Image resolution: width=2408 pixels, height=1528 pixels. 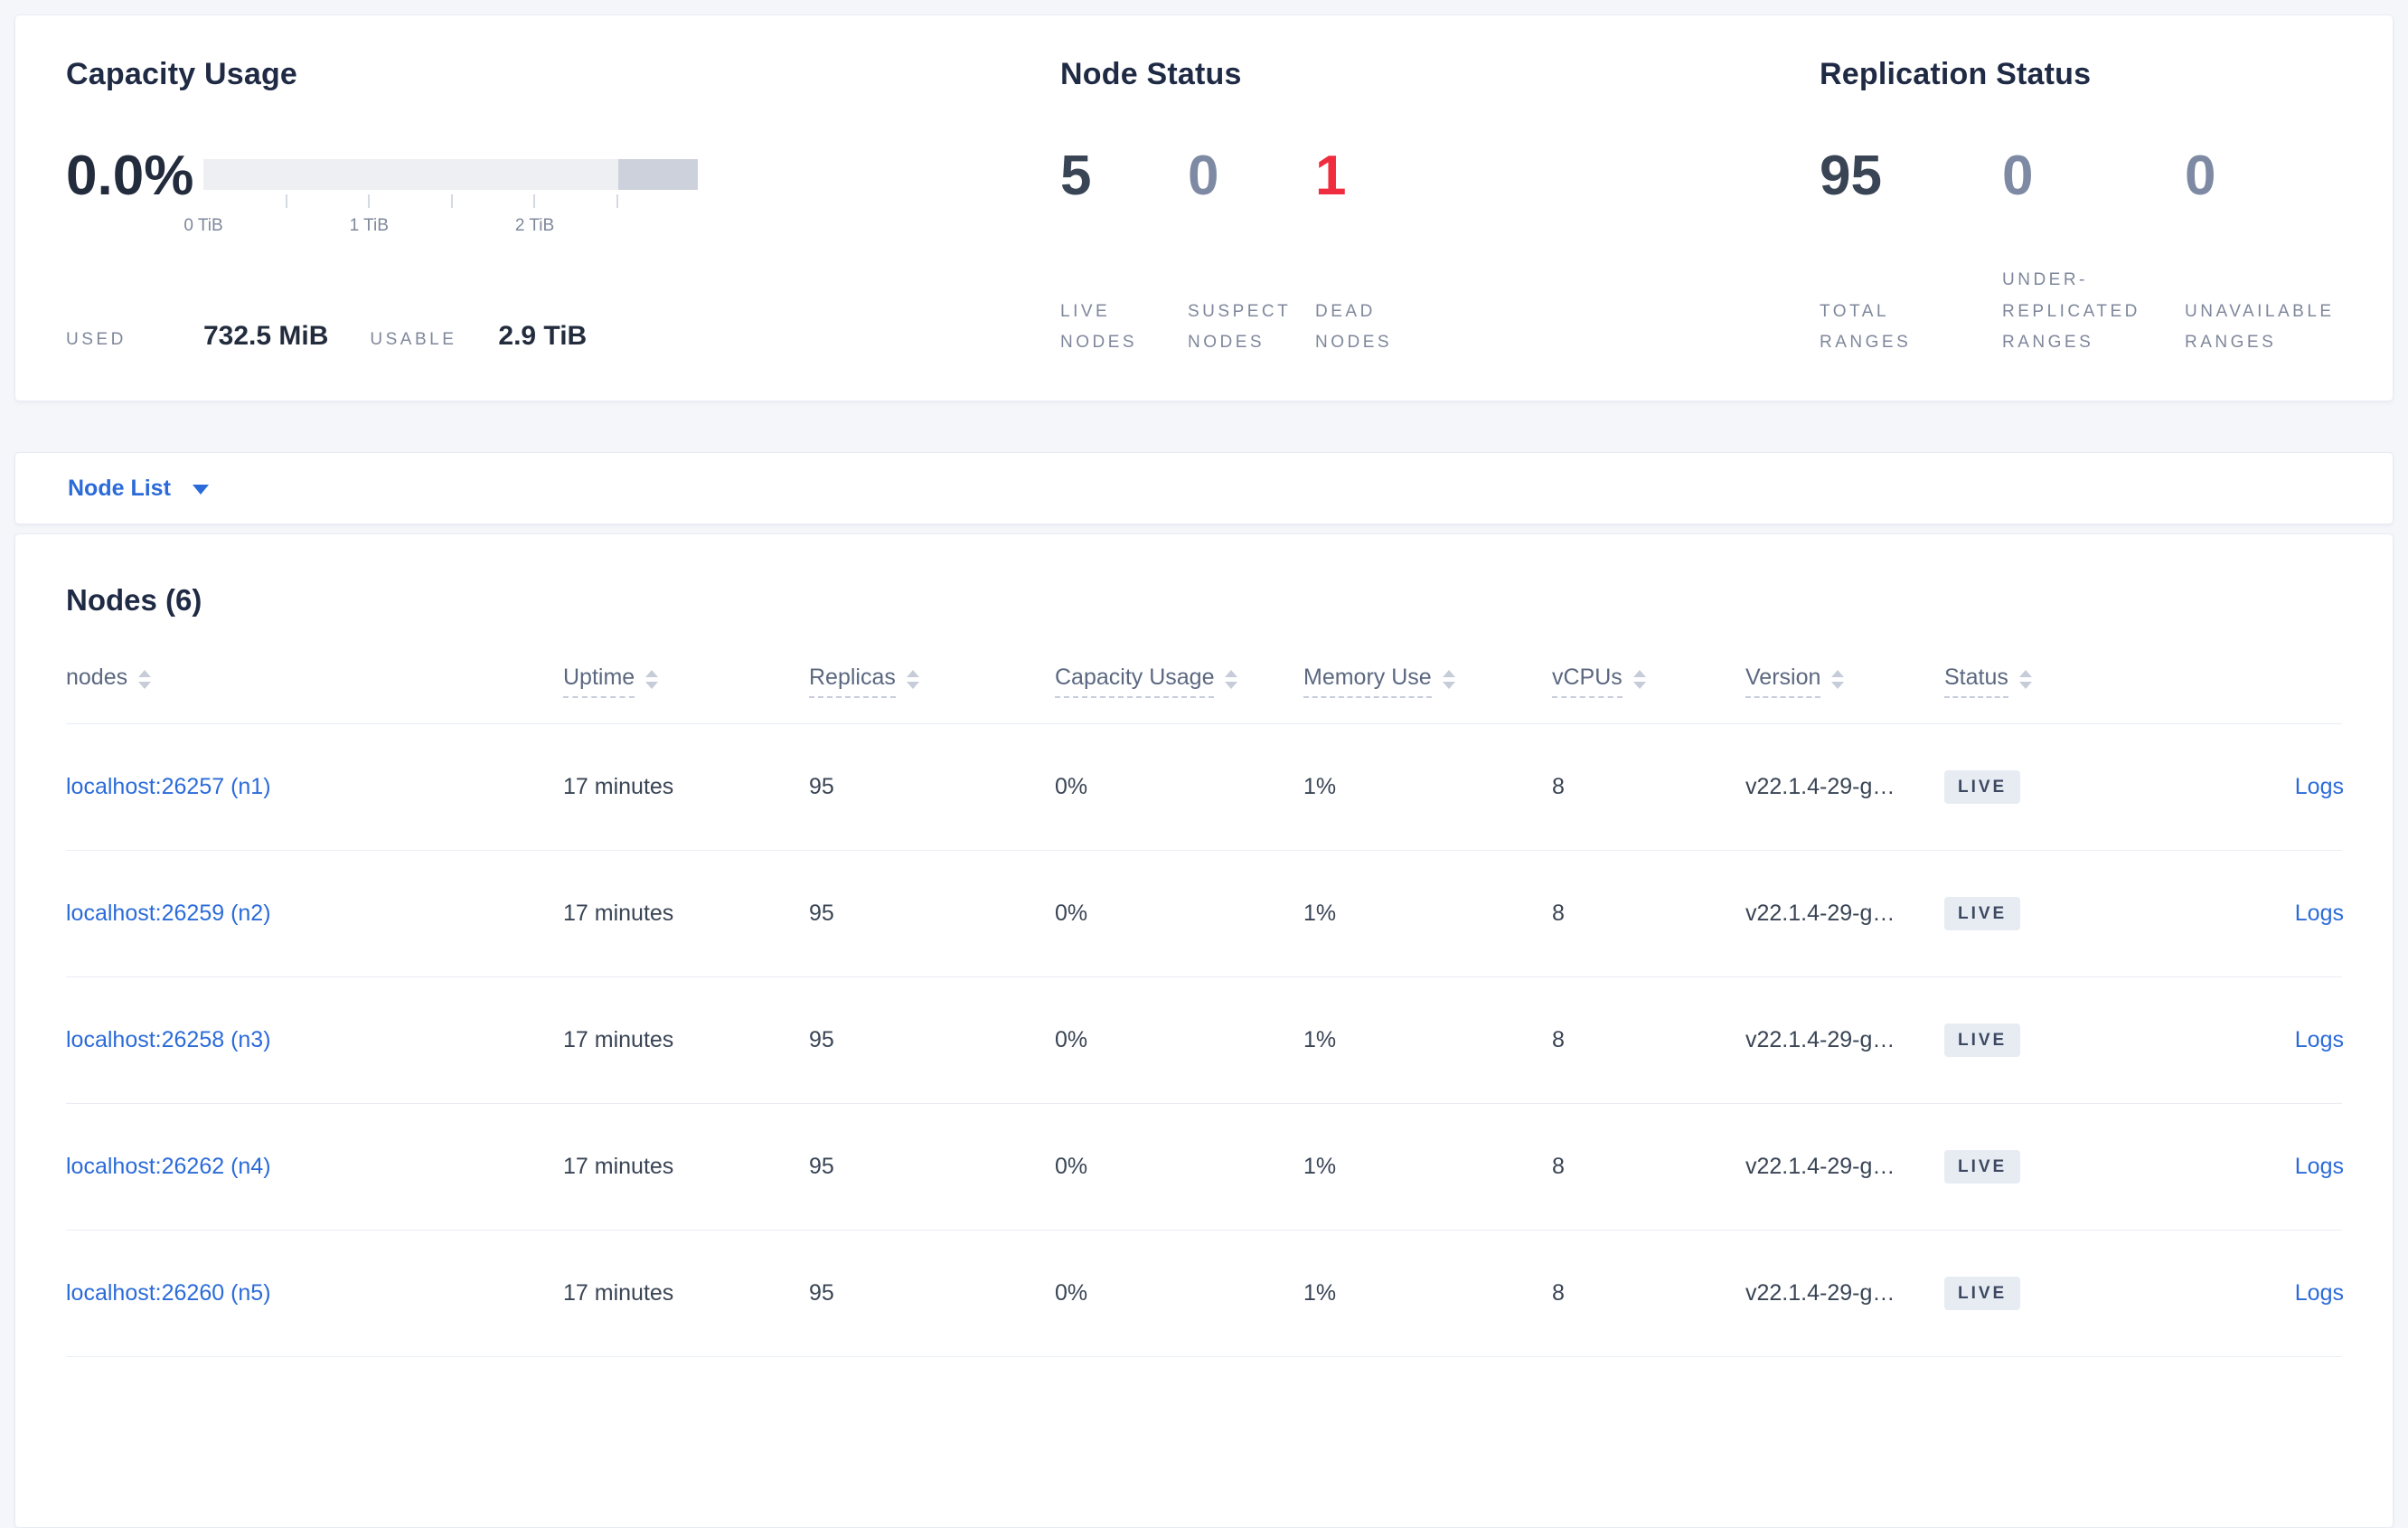 What do you see at coordinates (314, 787) in the screenshot?
I see `node-cell: localhost:26257 (n1)` at bounding box center [314, 787].